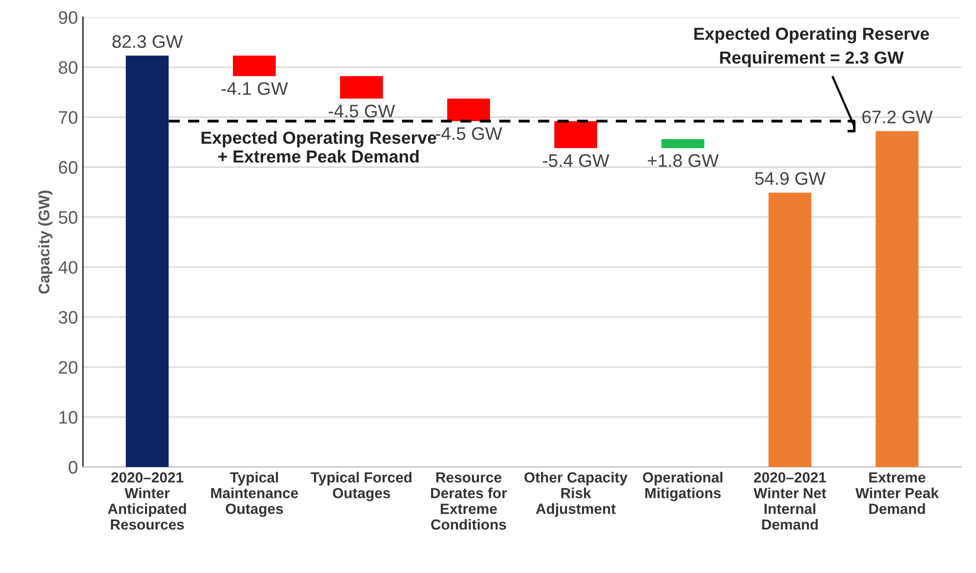  I want to click on x-tick-label: Typical Forced Outages, so click(361, 487).